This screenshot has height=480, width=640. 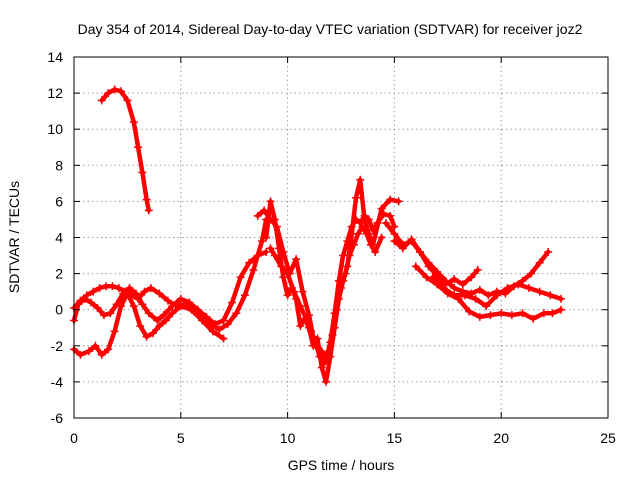 I want to click on x-tick-label: 5, so click(x=181, y=438).